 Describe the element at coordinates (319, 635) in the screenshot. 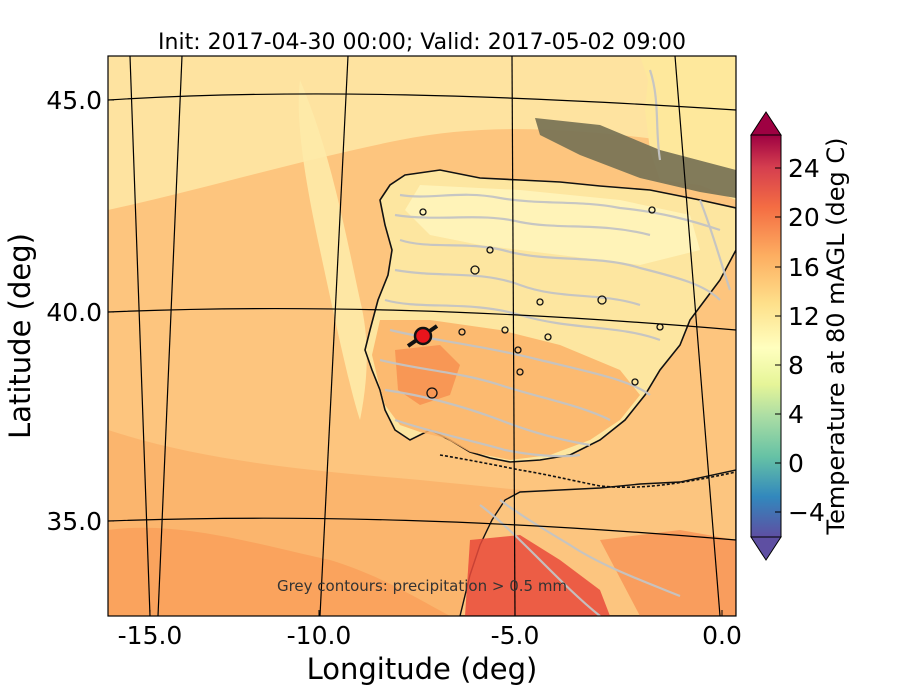

I see `x-tick-label: -10.0` at that location.